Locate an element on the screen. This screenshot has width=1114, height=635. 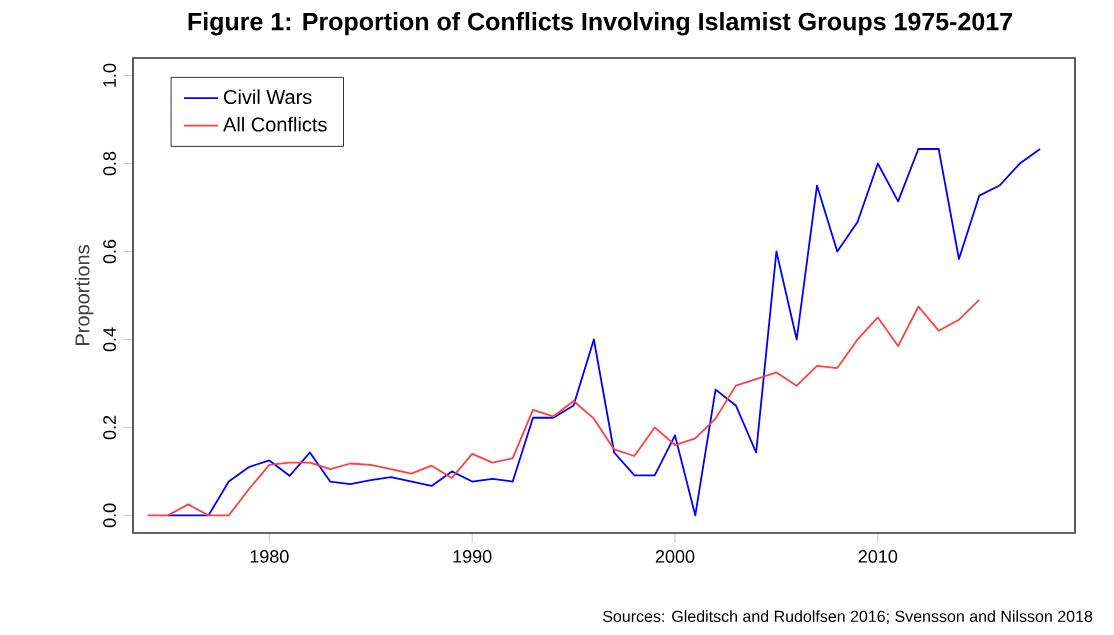
legend-label: All Conflicts is located at coordinates (275, 124).